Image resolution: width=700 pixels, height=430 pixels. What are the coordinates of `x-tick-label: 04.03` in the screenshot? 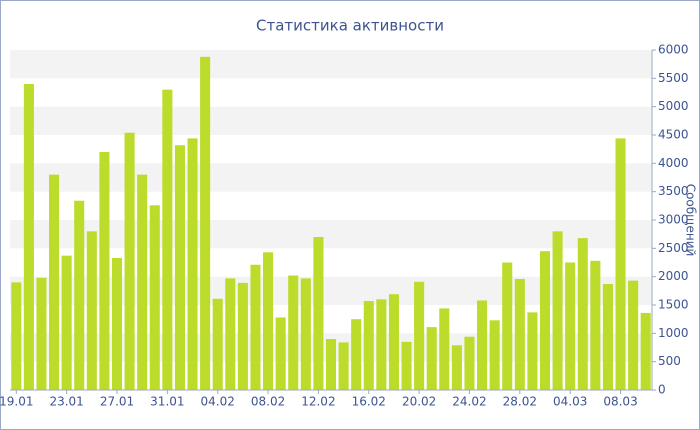 It's located at (570, 402).